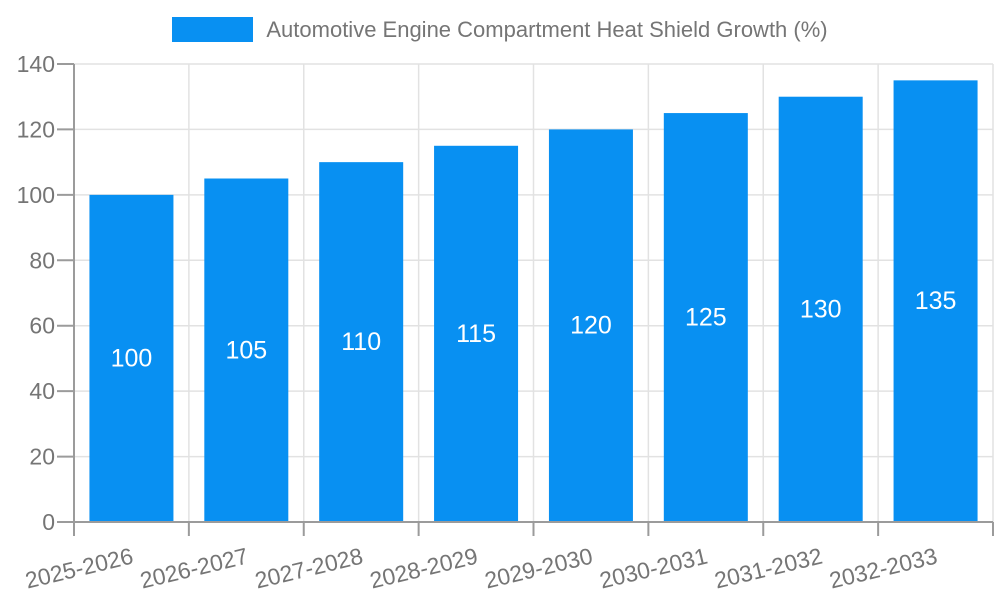 This screenshot has height=600, width=1000. What do you see at coordinates (213, 29) in the screenshot?
I see `legend-swatch` at bounding box center [213, 29].